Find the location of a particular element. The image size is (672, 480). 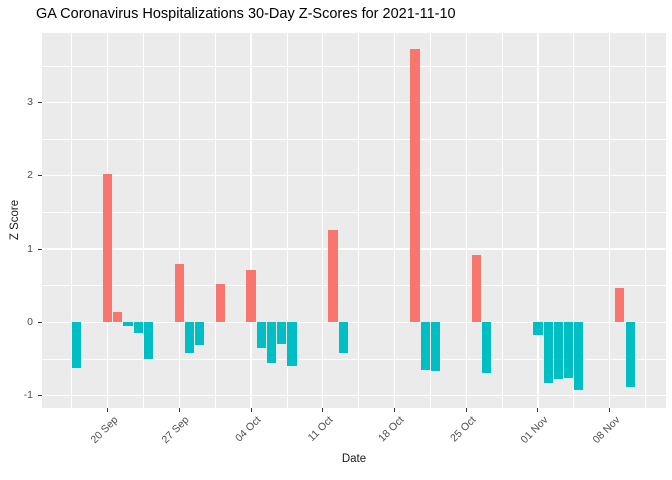

x-tick-label-text: 18 Oct is located at coordinates (391, 429).